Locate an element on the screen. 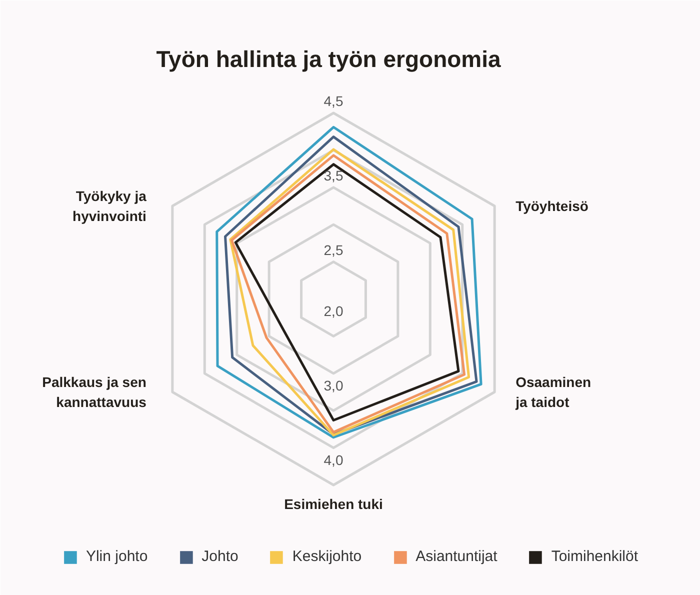 This screenshot has height=595, width=700. y-tick-label: 2,5 is located at coordinates (334, 250).